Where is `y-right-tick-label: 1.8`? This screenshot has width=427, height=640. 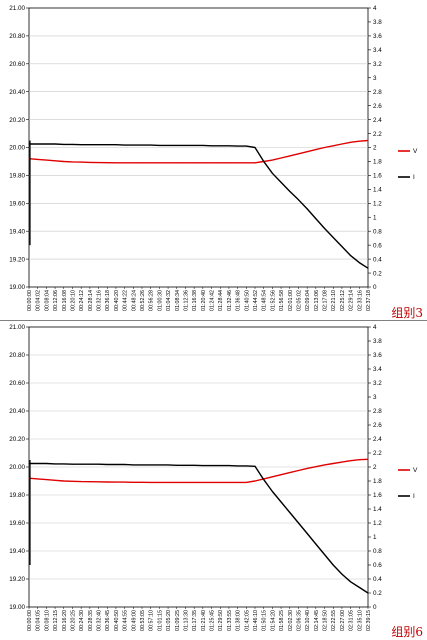 y-right-tick-label: 1.8 is located at coordinates (377, 481).